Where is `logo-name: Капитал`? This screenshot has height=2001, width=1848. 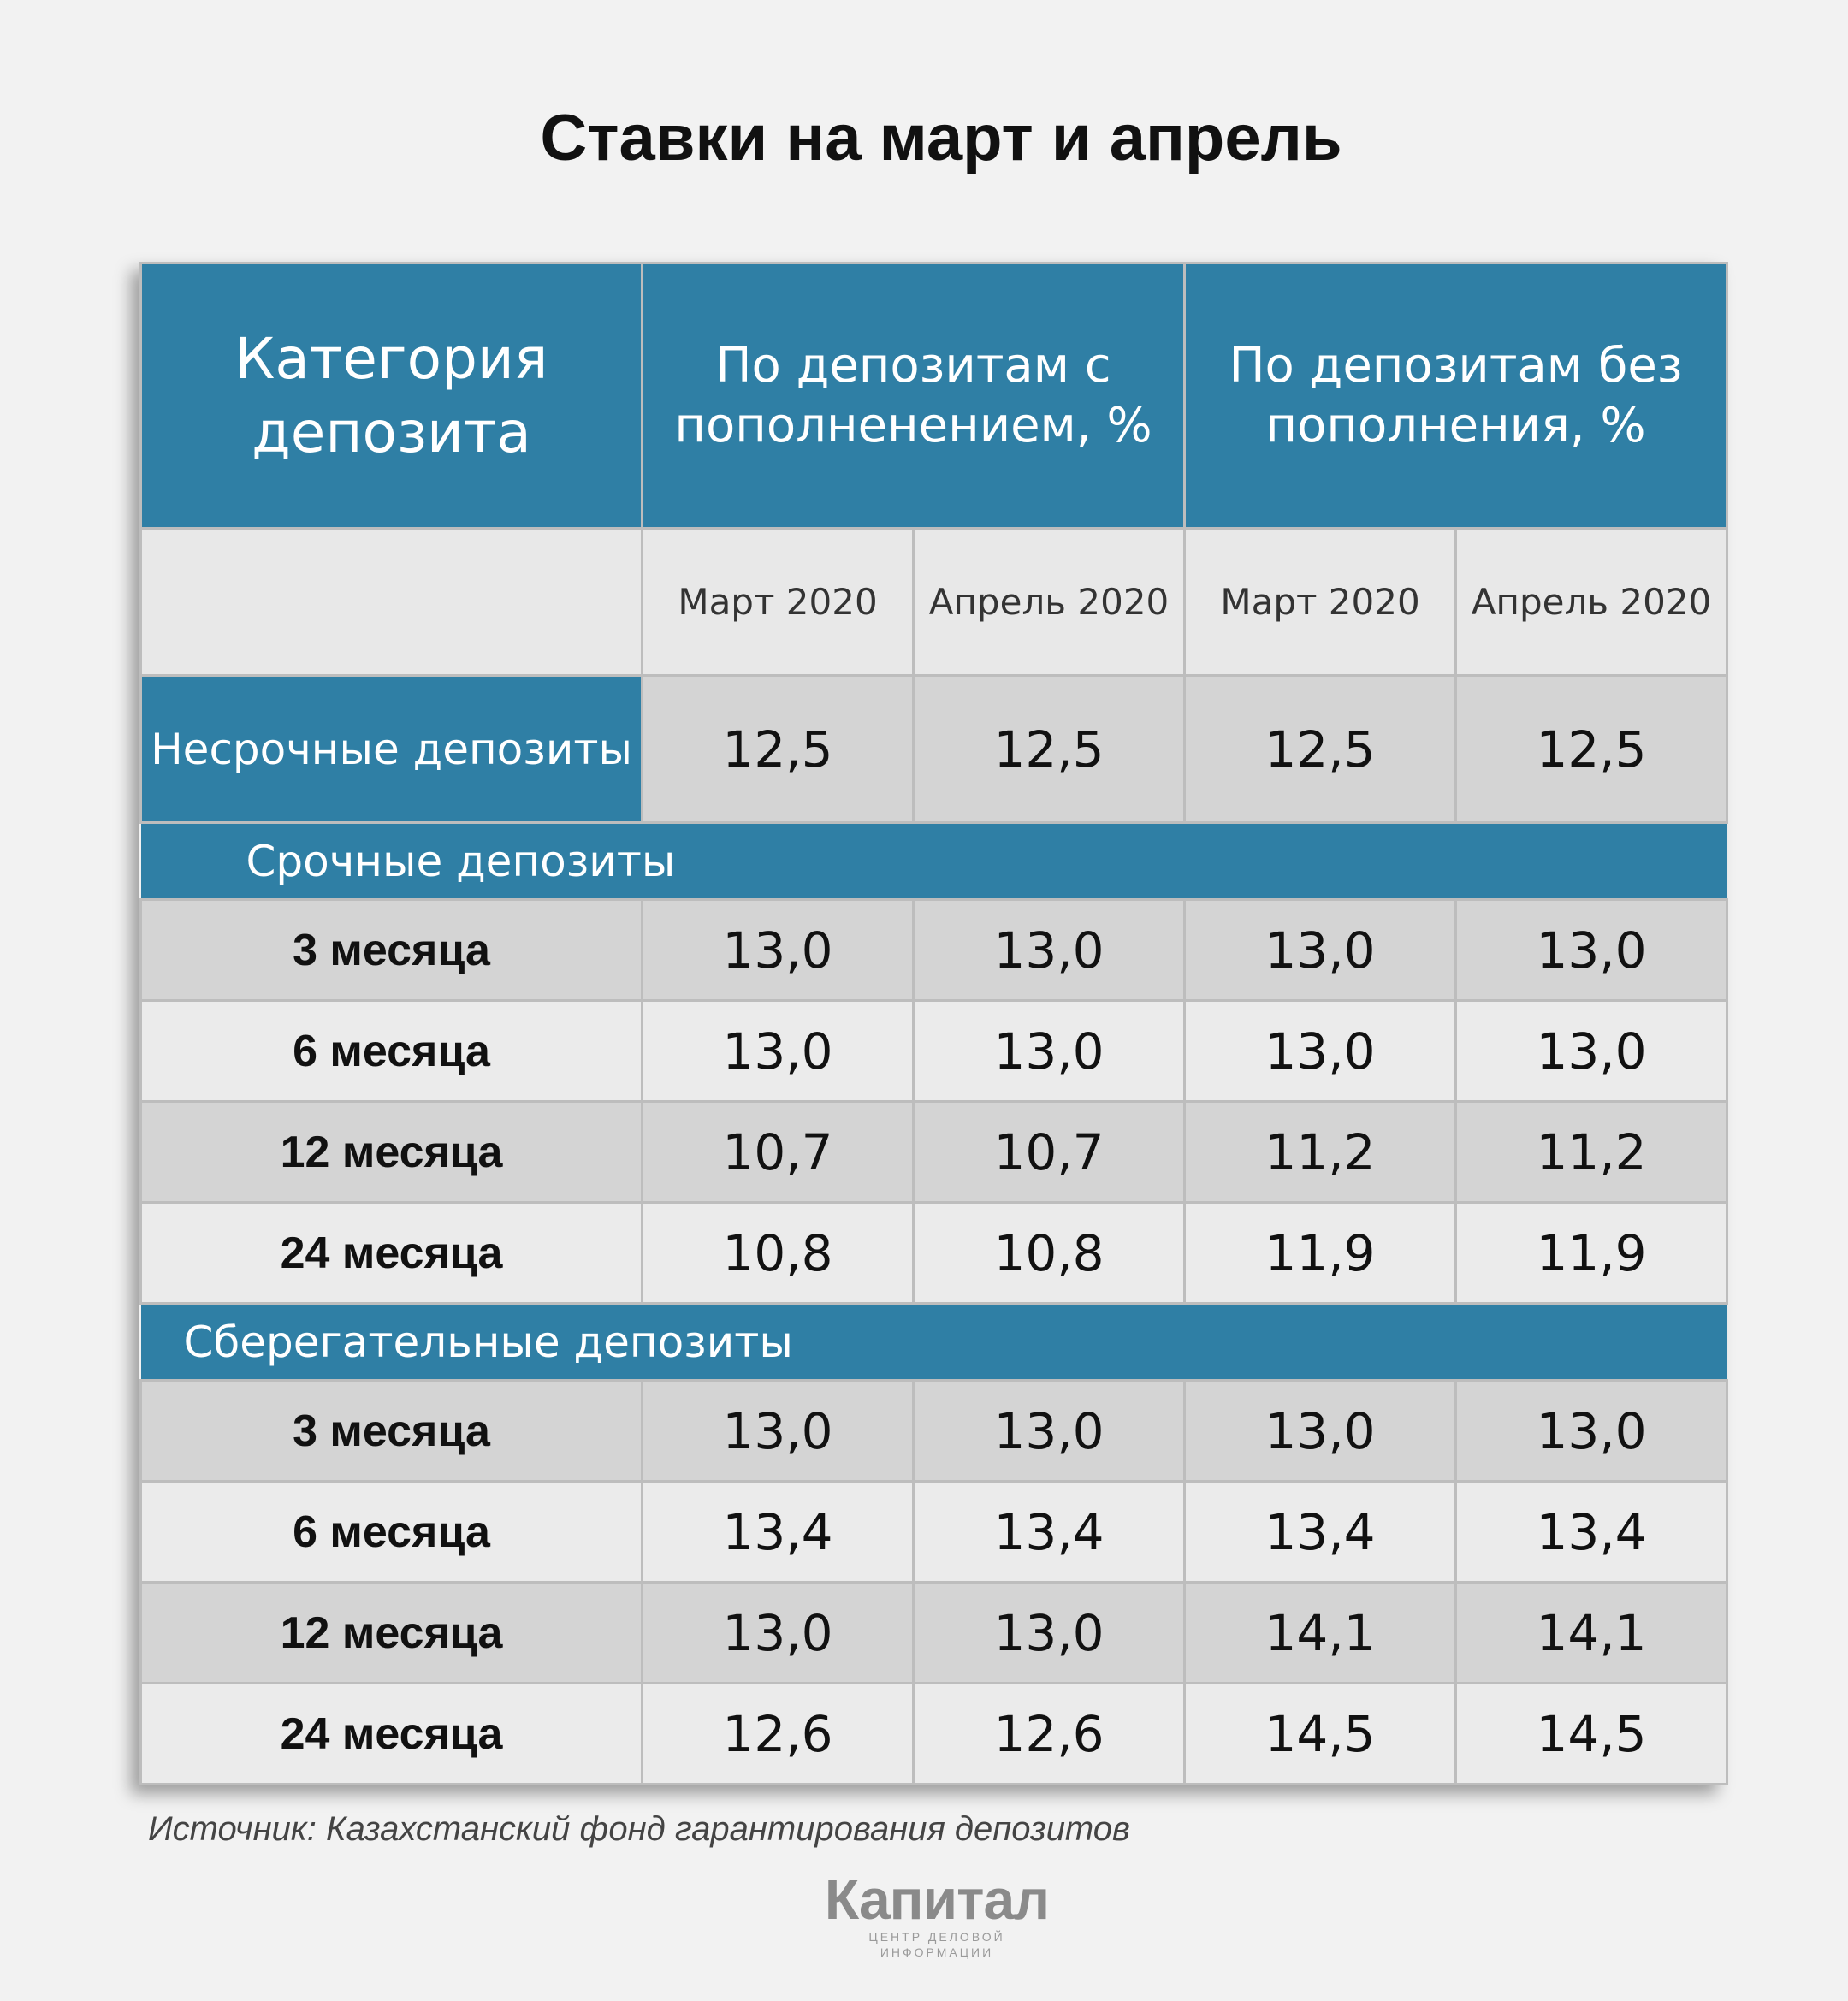
logo-name: Капитал is located at coordinates (937, 1899).